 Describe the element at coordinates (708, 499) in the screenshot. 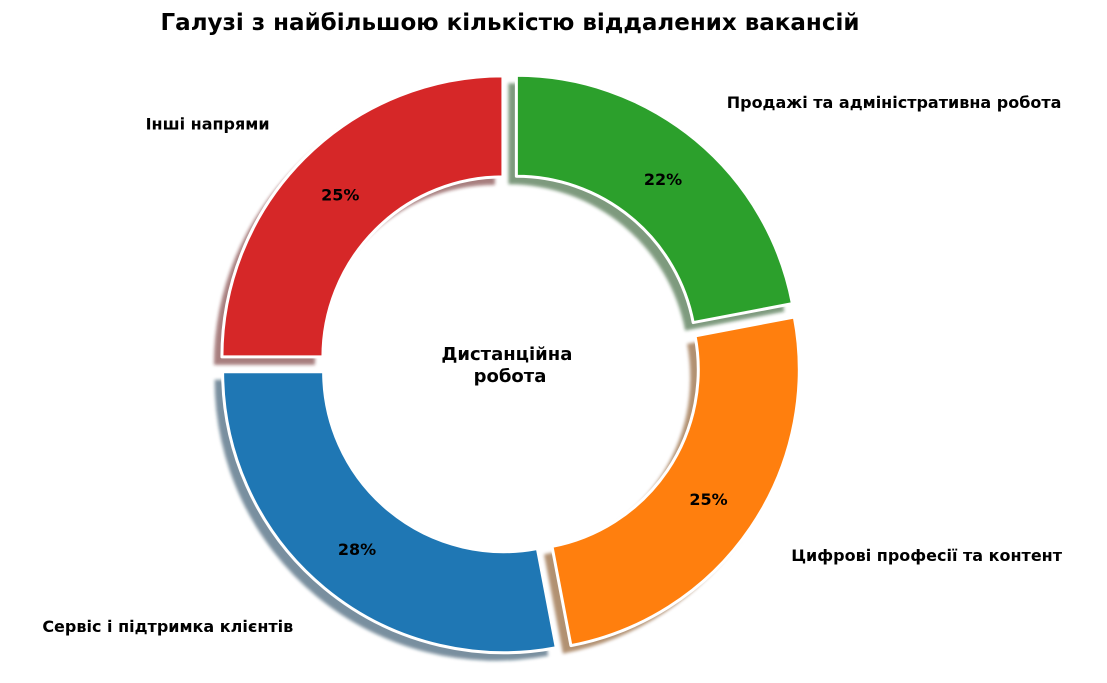

I see `slice-3-pct-label: 25%` at that location.